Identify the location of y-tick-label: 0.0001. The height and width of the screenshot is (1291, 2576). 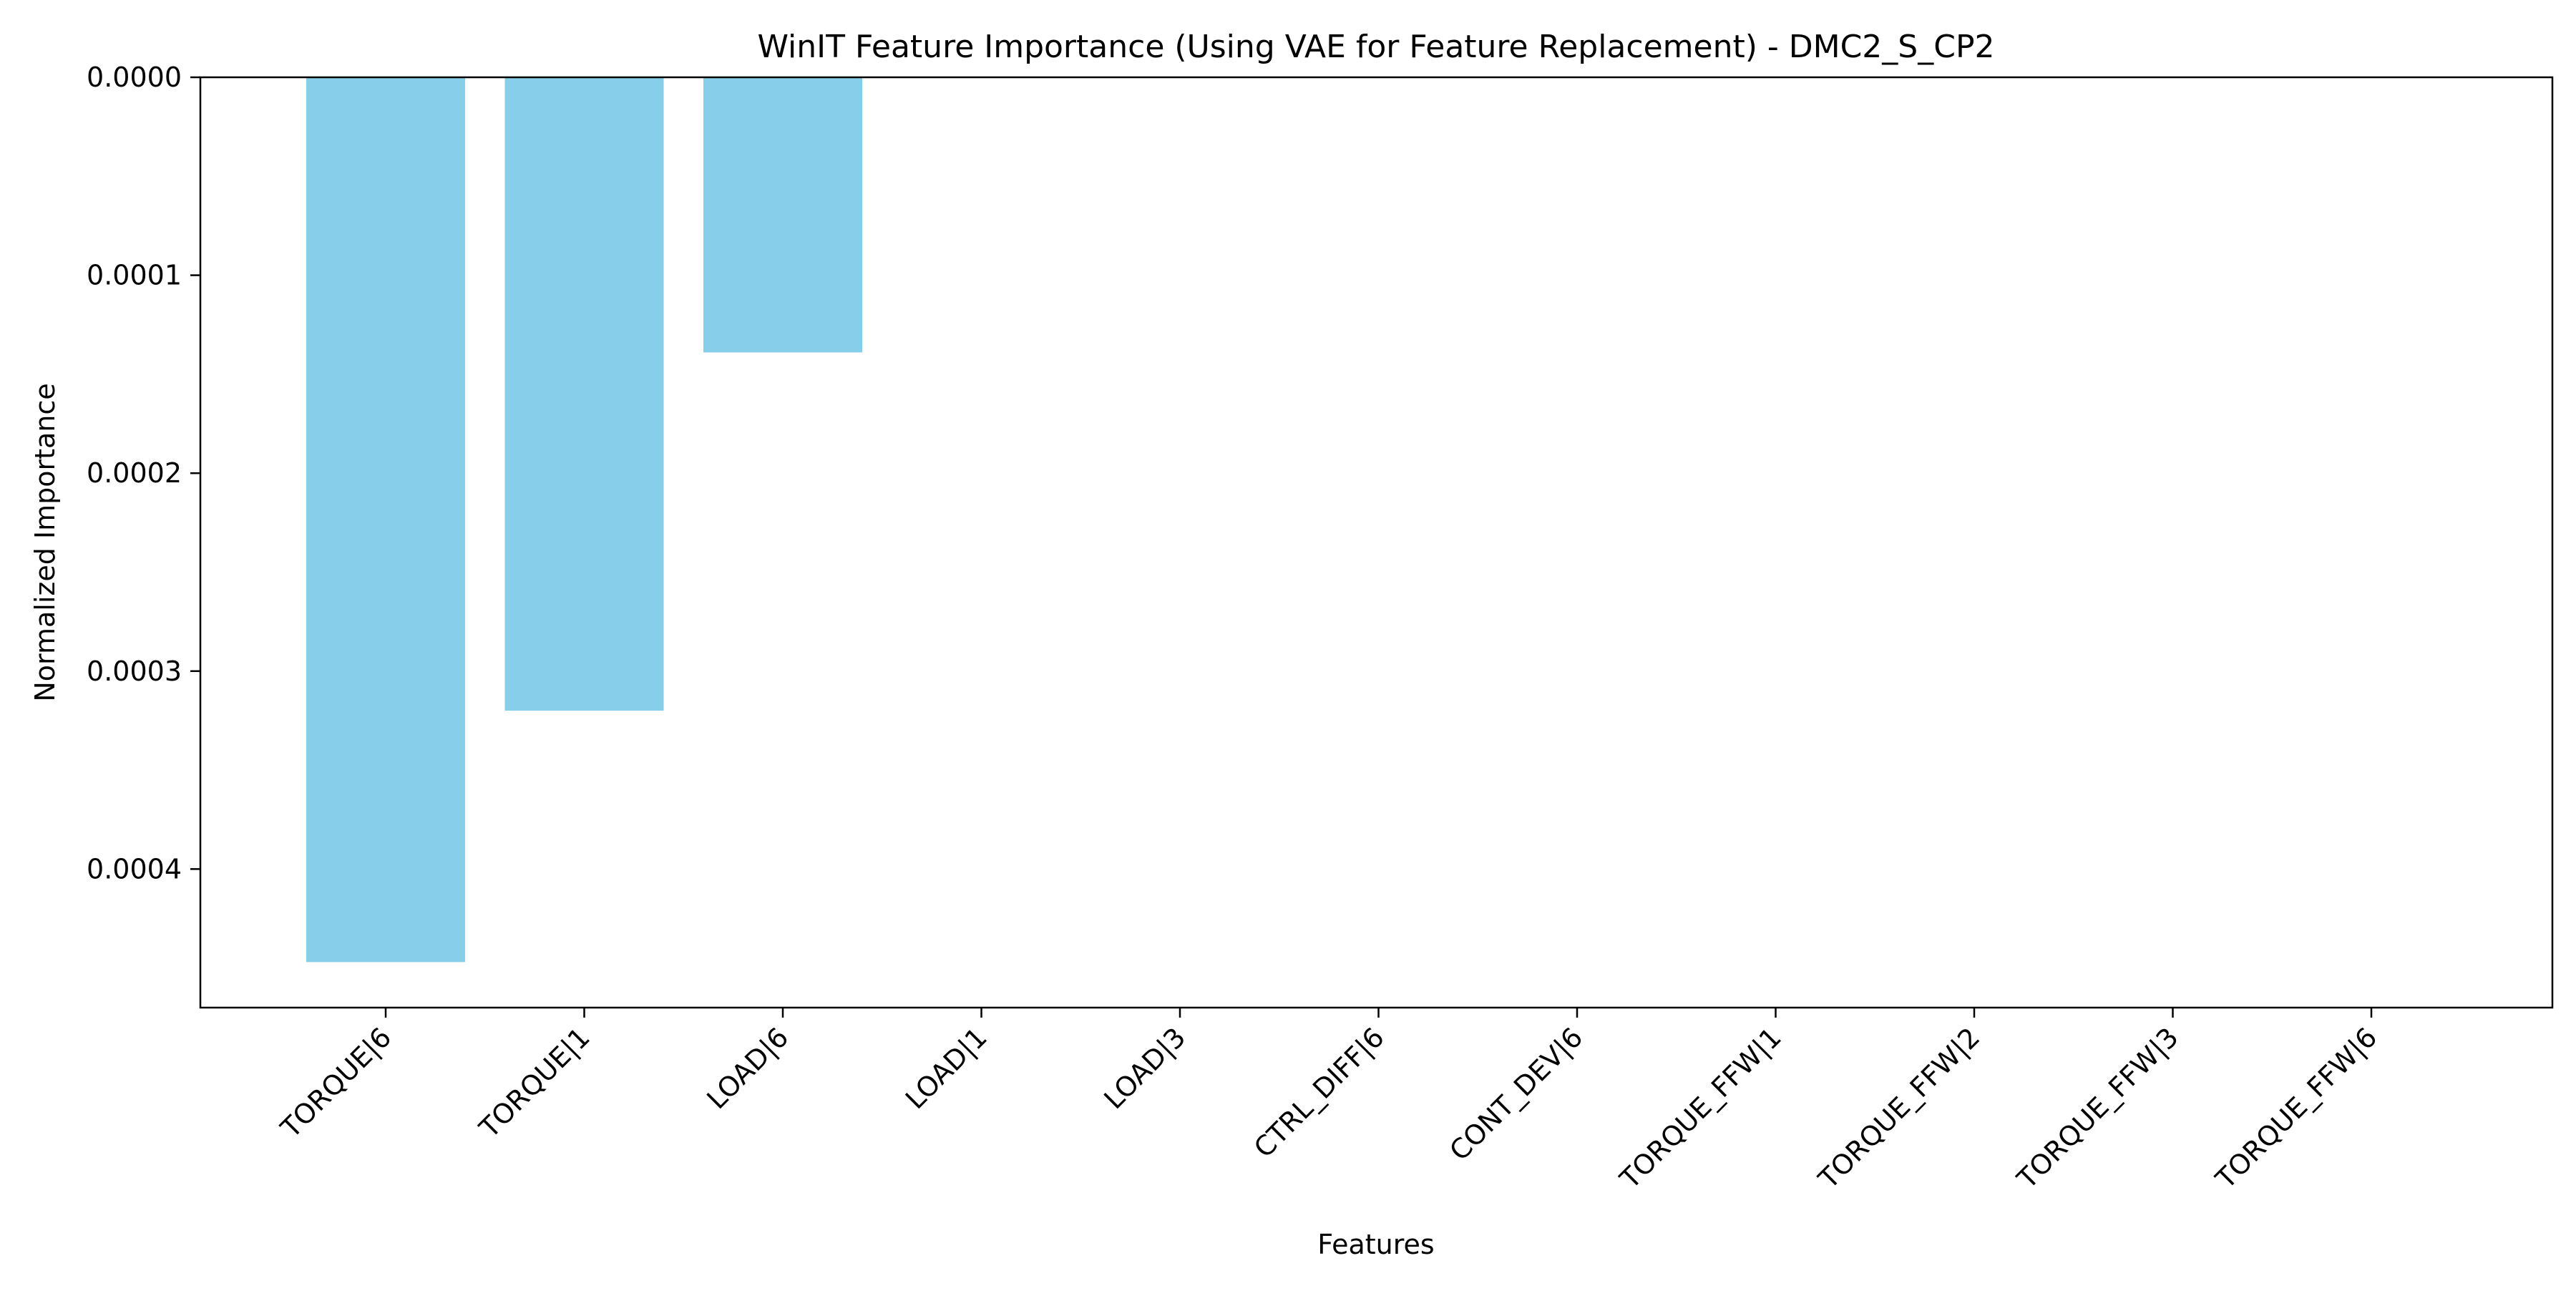
(134, 275).